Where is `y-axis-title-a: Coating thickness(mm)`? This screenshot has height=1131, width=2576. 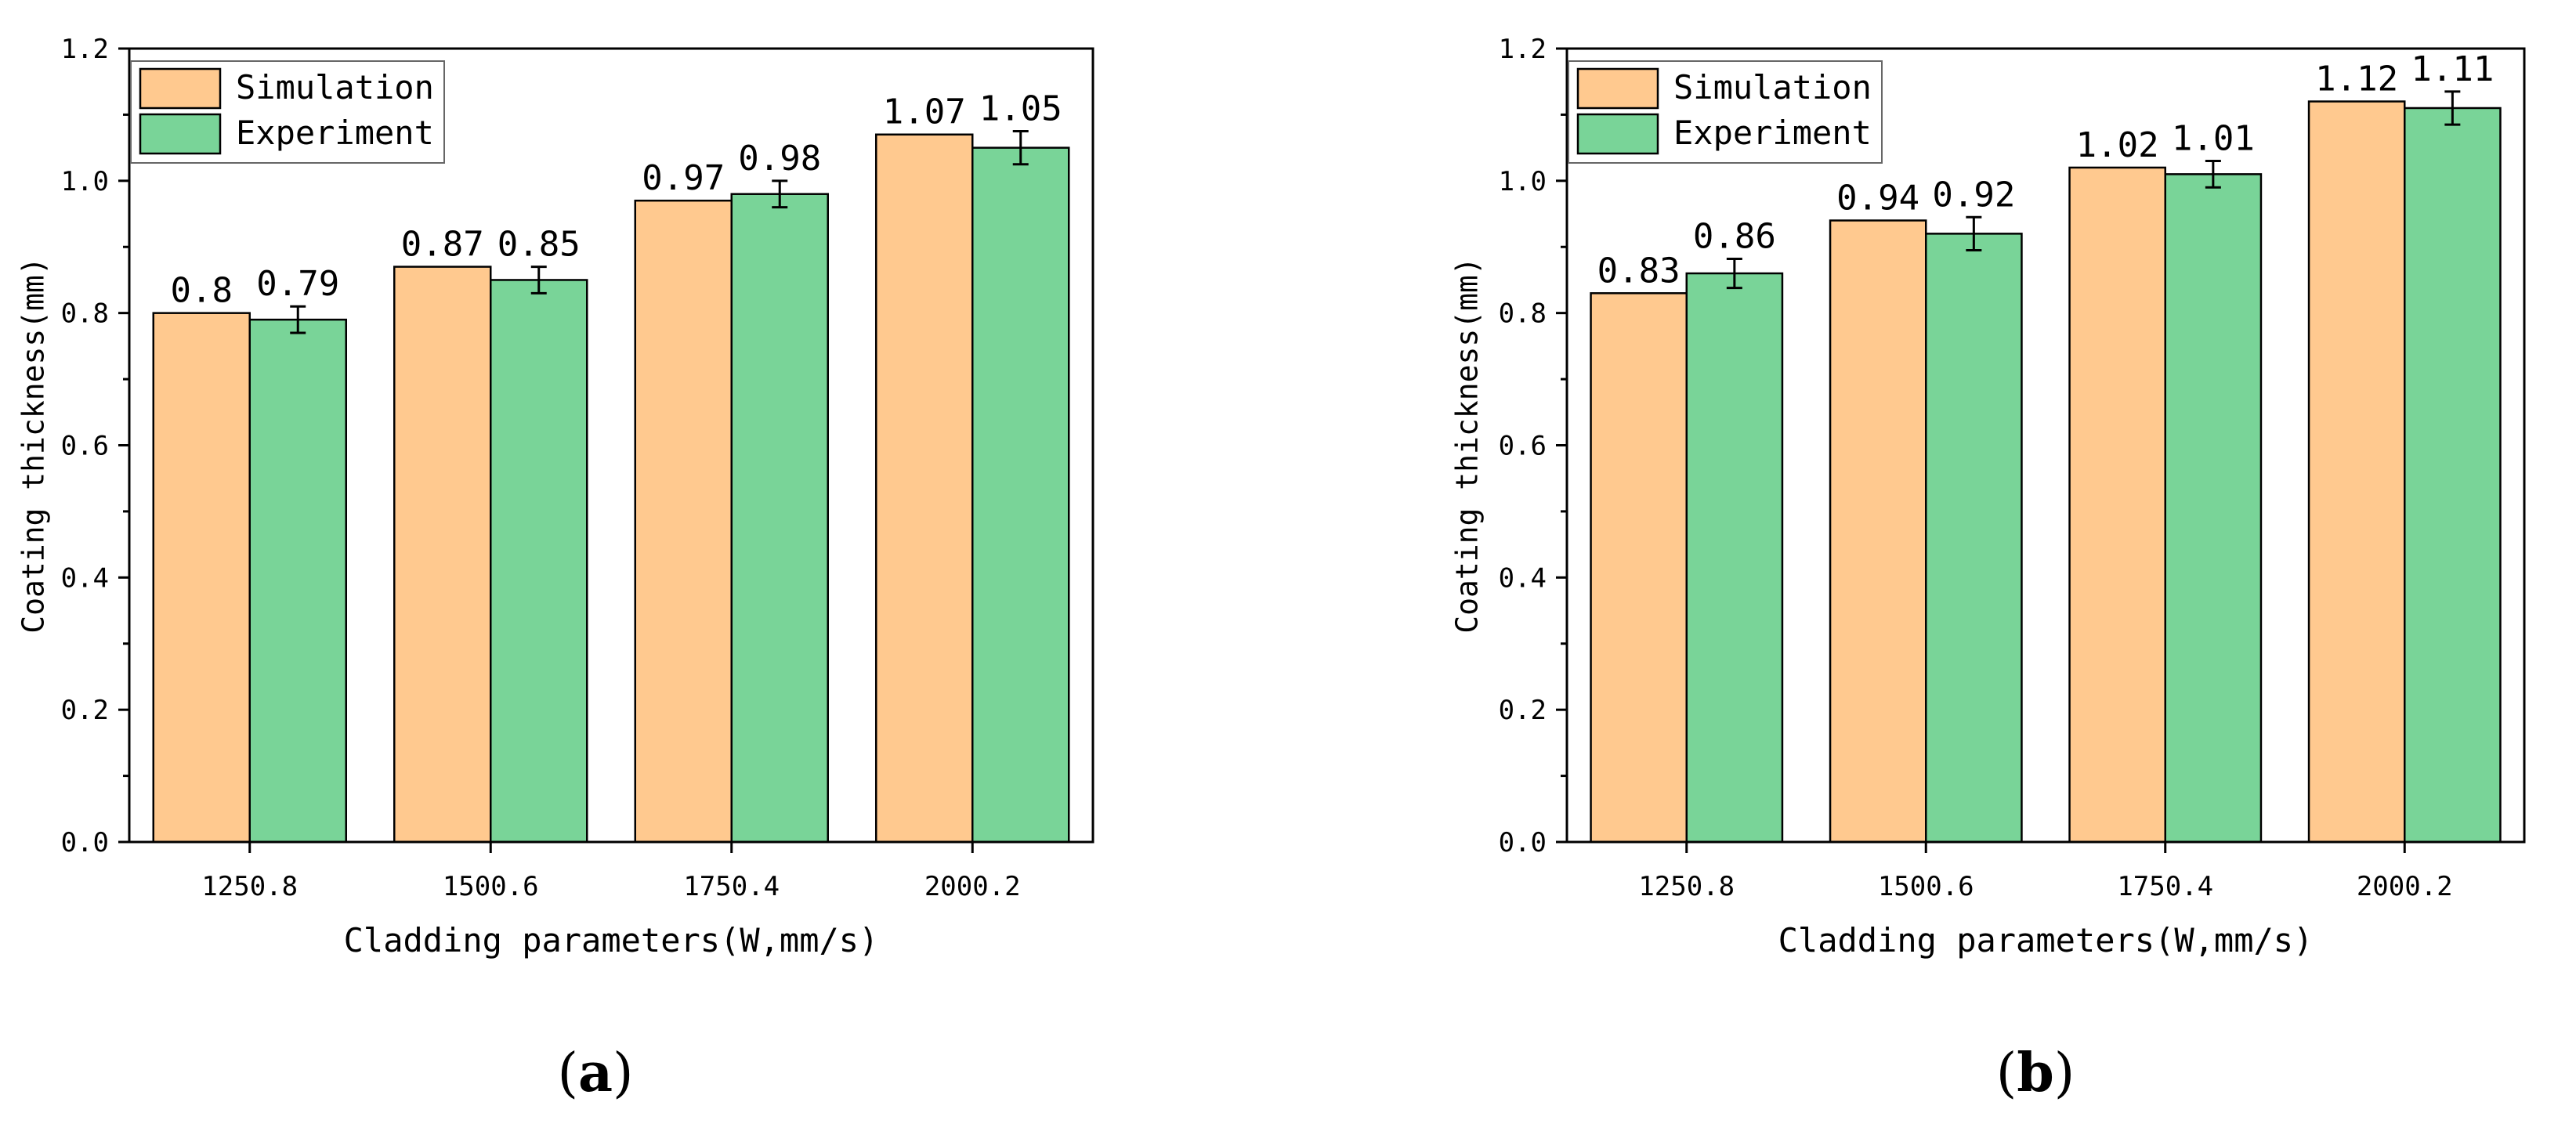 y-axis-title-a: Coating thickness(mm) is located at coordinates (34, 445).